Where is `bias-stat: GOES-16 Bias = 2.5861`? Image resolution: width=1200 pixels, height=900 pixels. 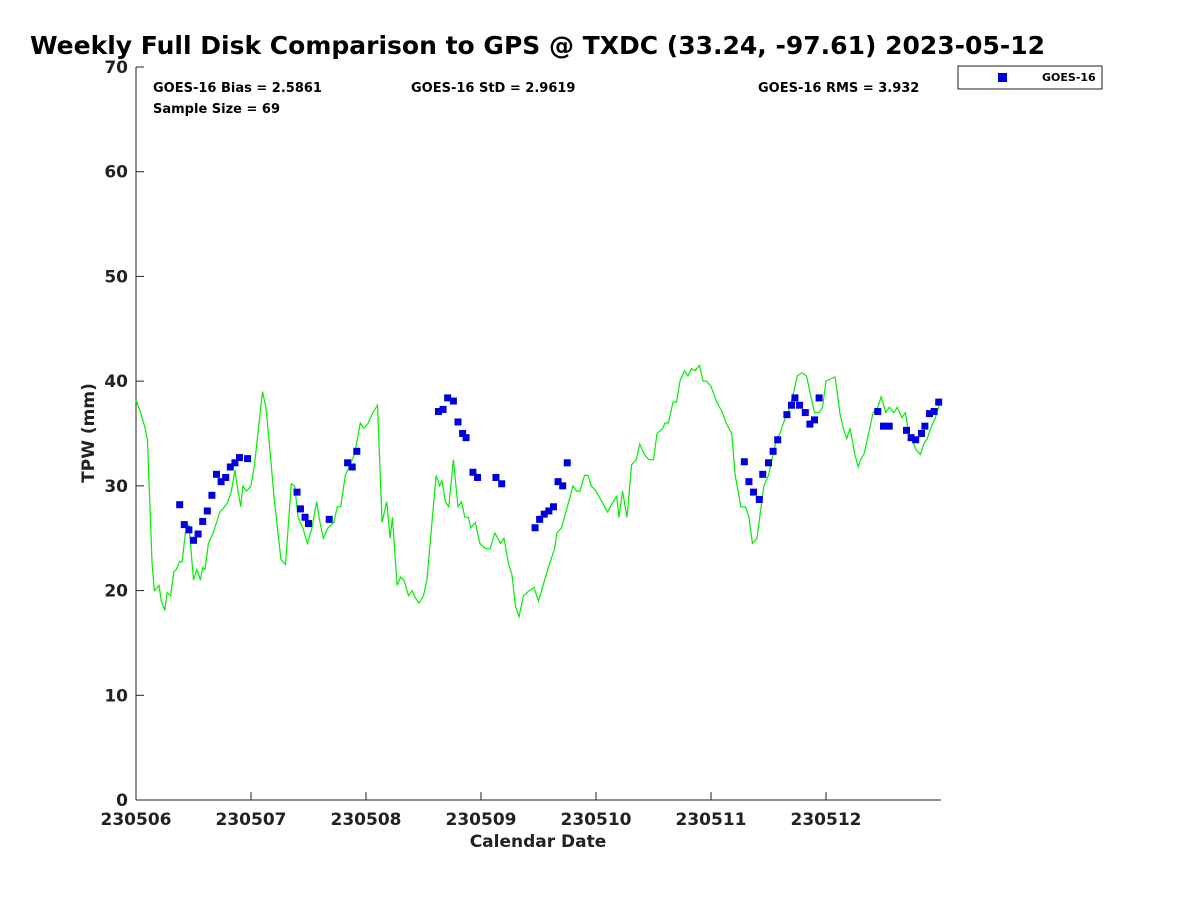 bias-stat: GOES-16 Bias = 2.5861 is located at coordinates (237, 88).